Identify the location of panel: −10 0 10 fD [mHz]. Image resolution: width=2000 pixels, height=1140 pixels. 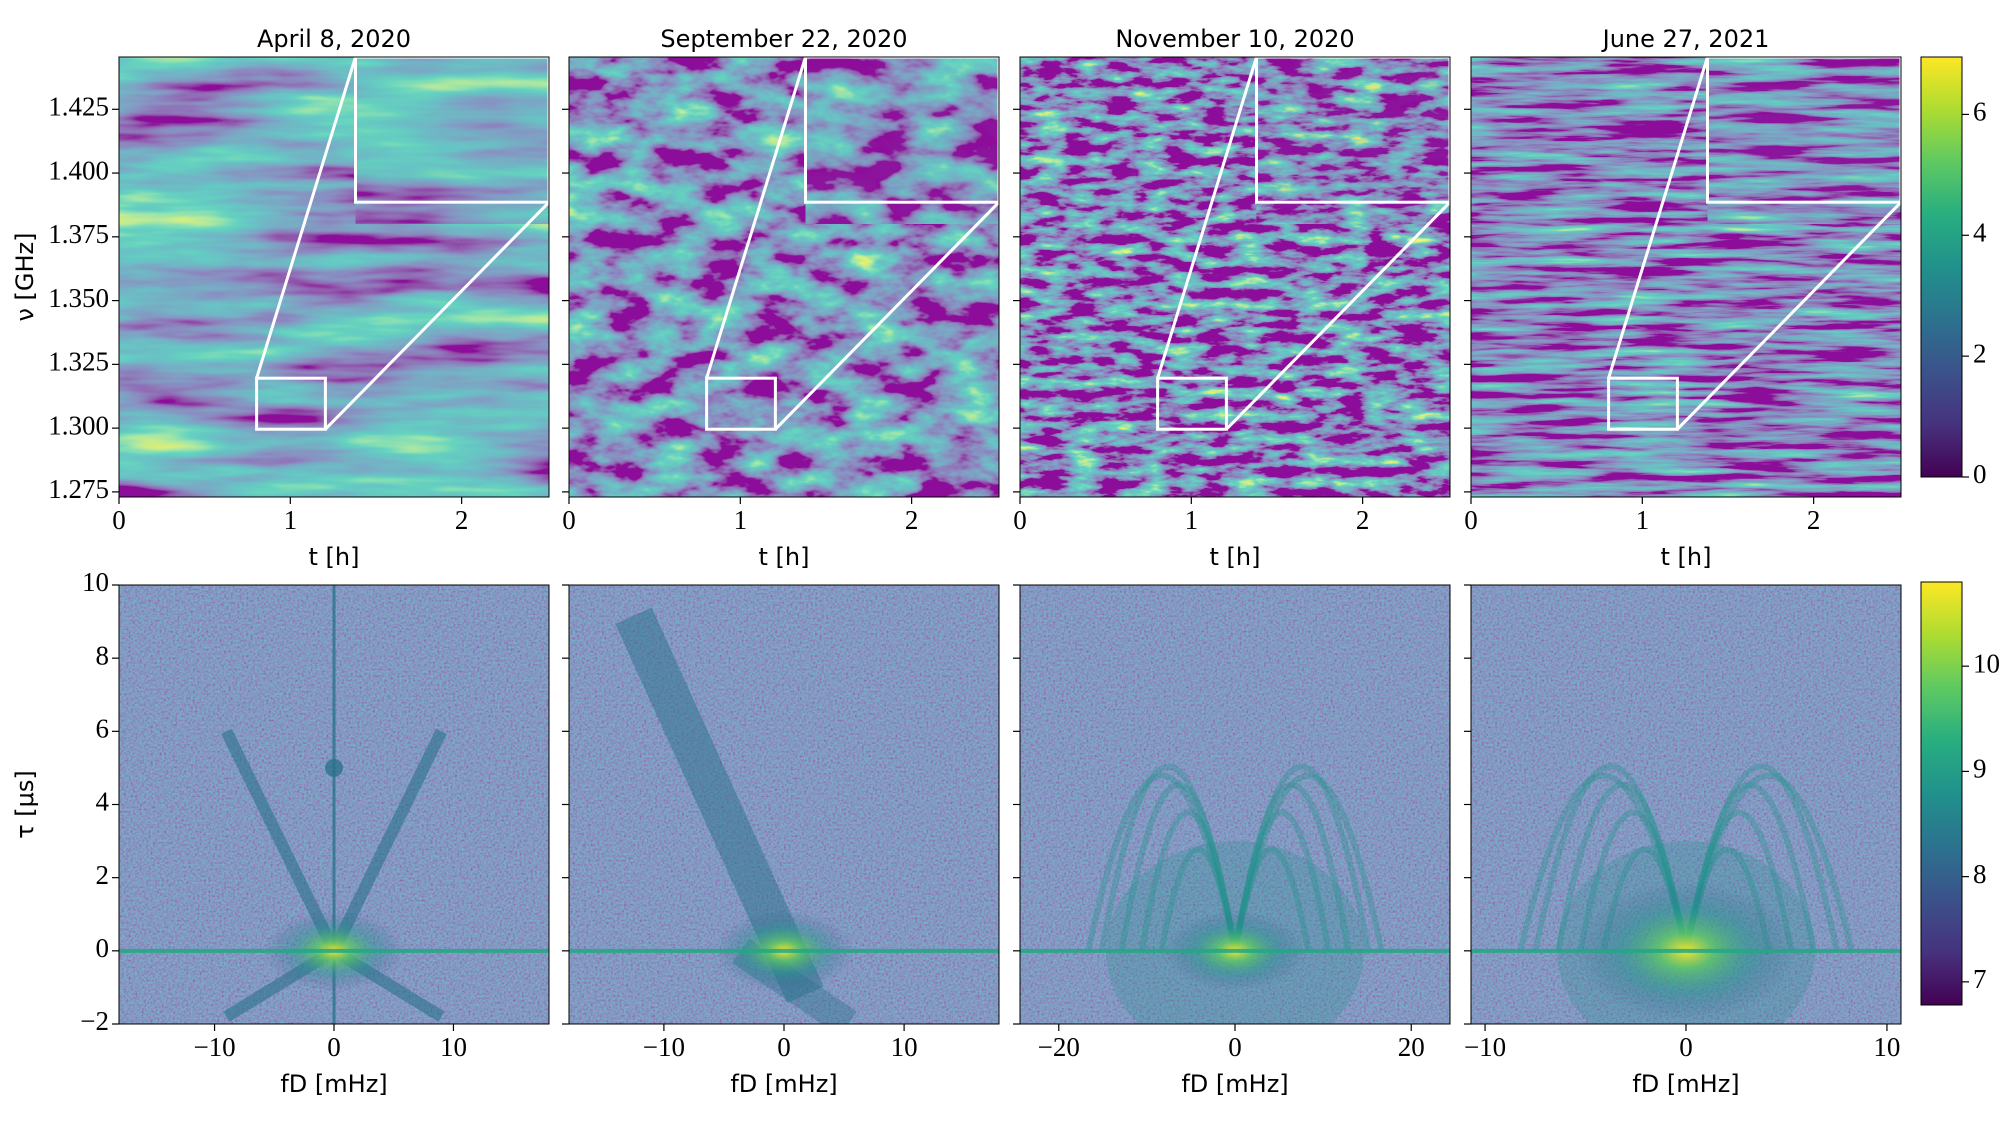
(781, 841).